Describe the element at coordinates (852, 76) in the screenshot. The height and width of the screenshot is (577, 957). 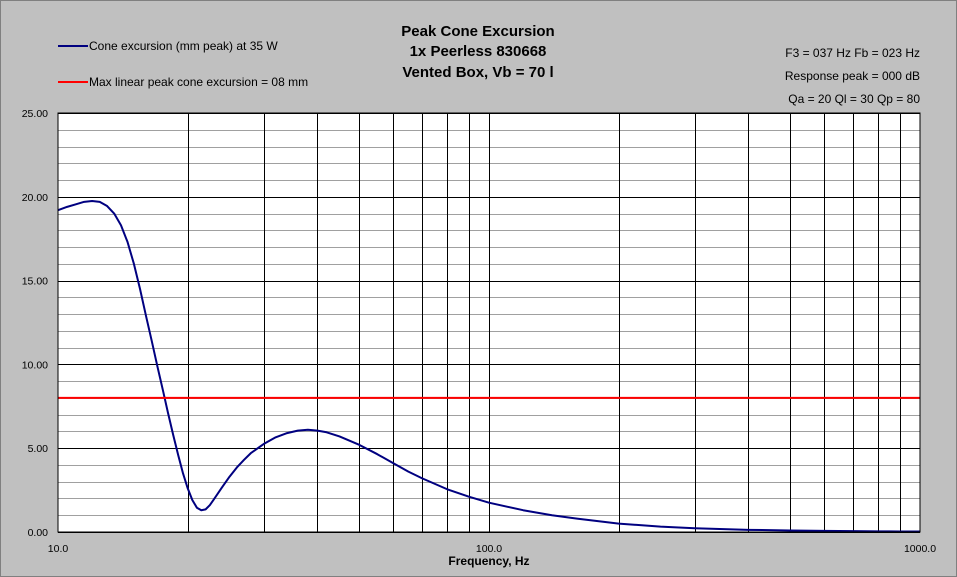
I see `info-line-response-peak: Response peak = 000 dB` at that location.